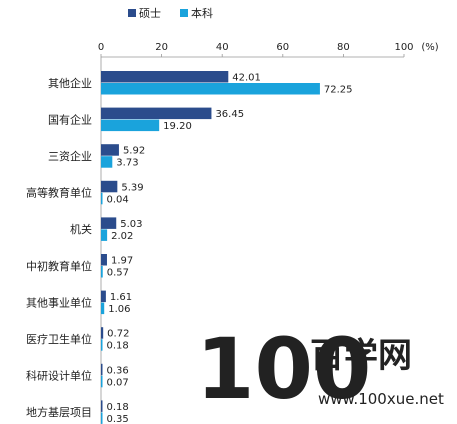 The height and width of the screenshot is (424, 457). I want to click on x-tick-label: 60, so click(282, 47).